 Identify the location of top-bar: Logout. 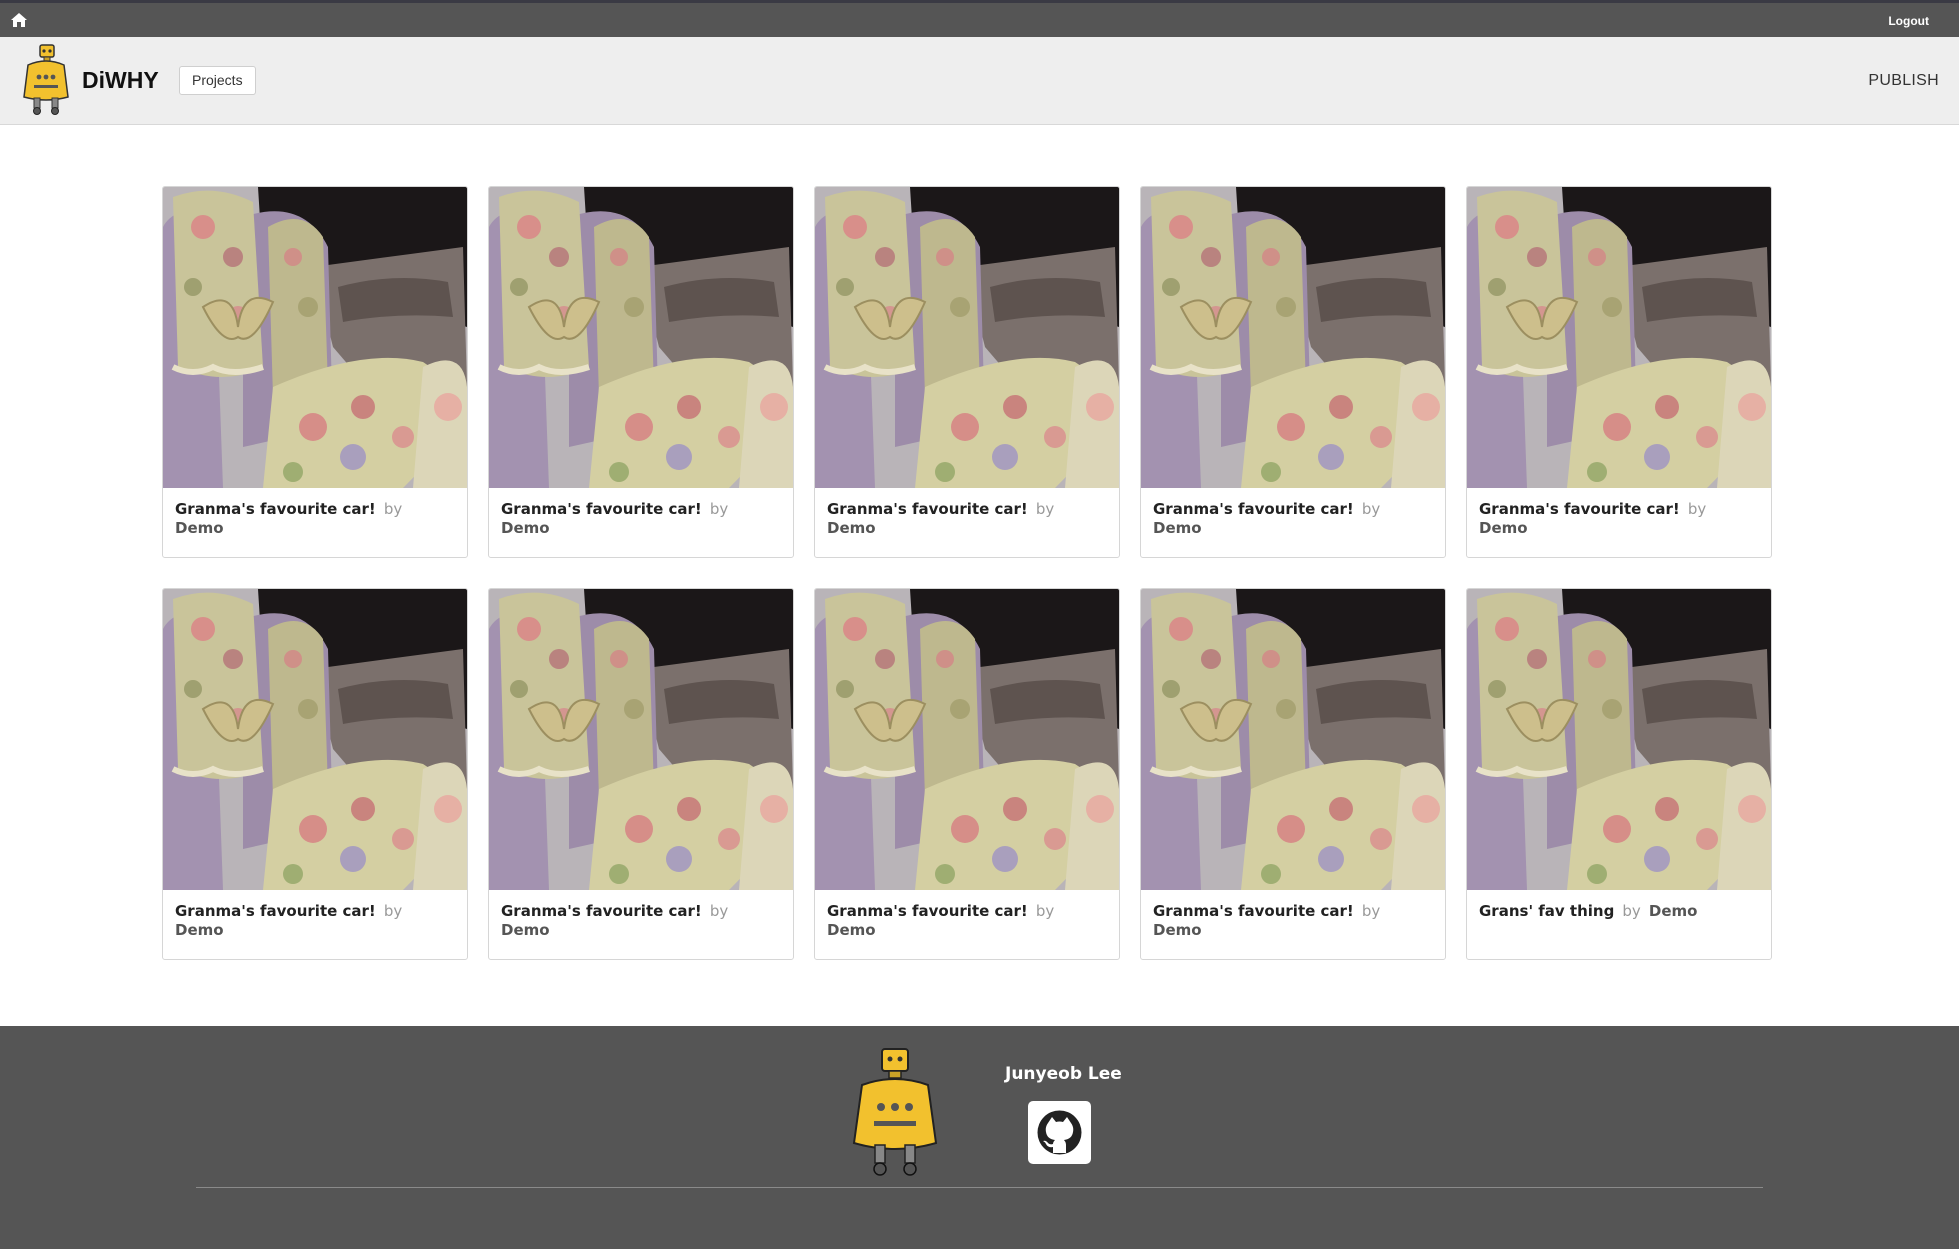
(979, 18).